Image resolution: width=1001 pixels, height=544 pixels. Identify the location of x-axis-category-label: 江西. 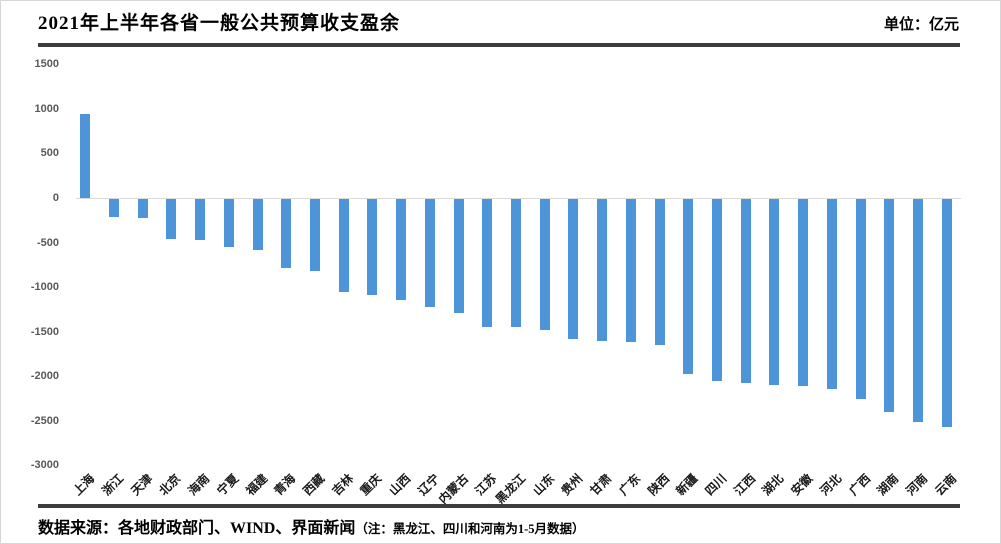
(744, 485).